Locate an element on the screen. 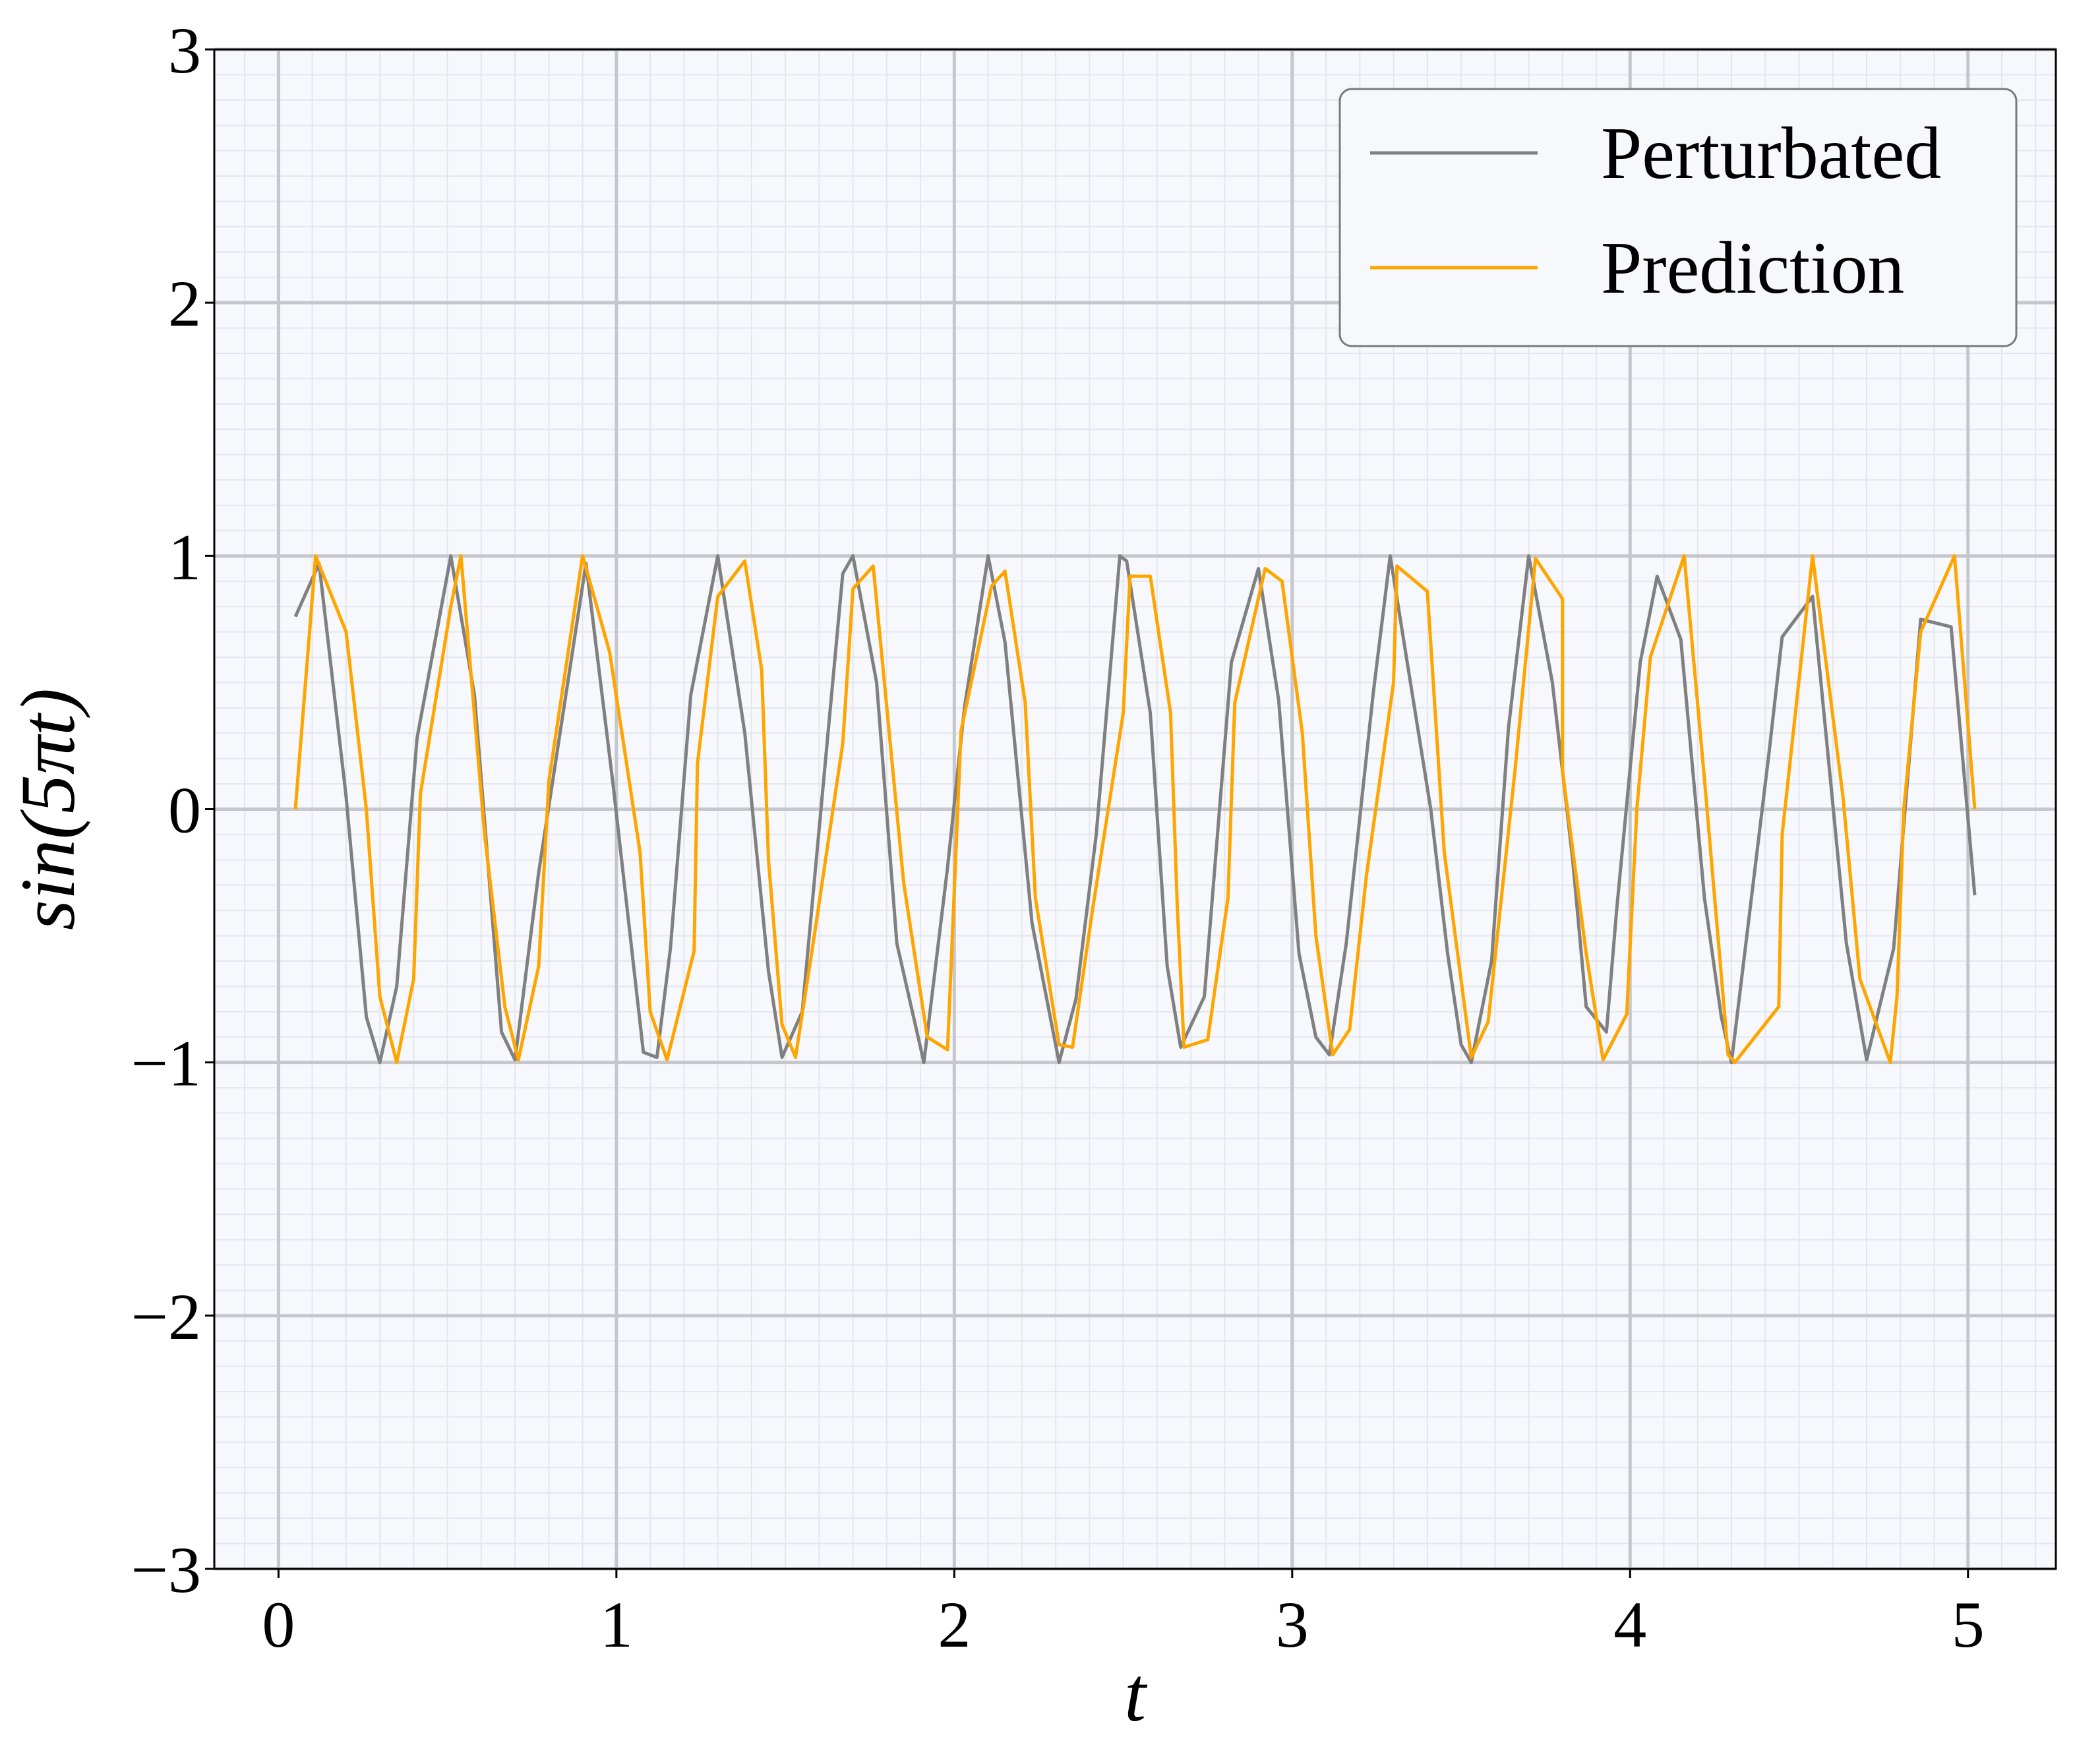  legend: Perturbated Prediction is located at coordinates (1678, 217).